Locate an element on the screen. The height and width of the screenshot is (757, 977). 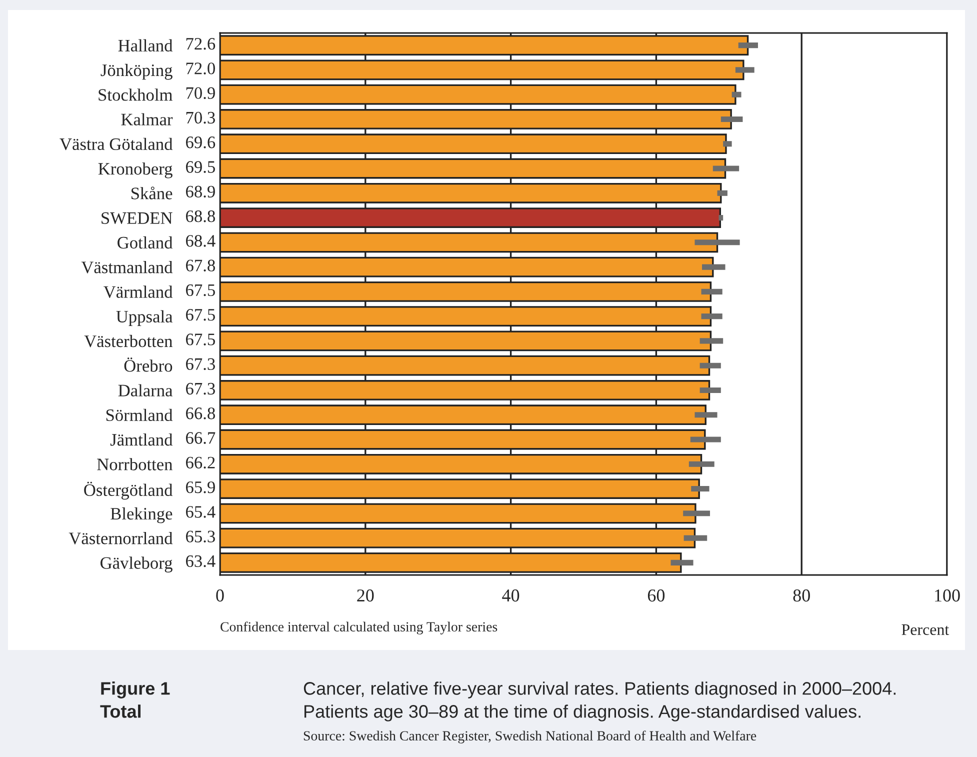
y-tick-label: Västerbotten is located at coordinates (128, 341).